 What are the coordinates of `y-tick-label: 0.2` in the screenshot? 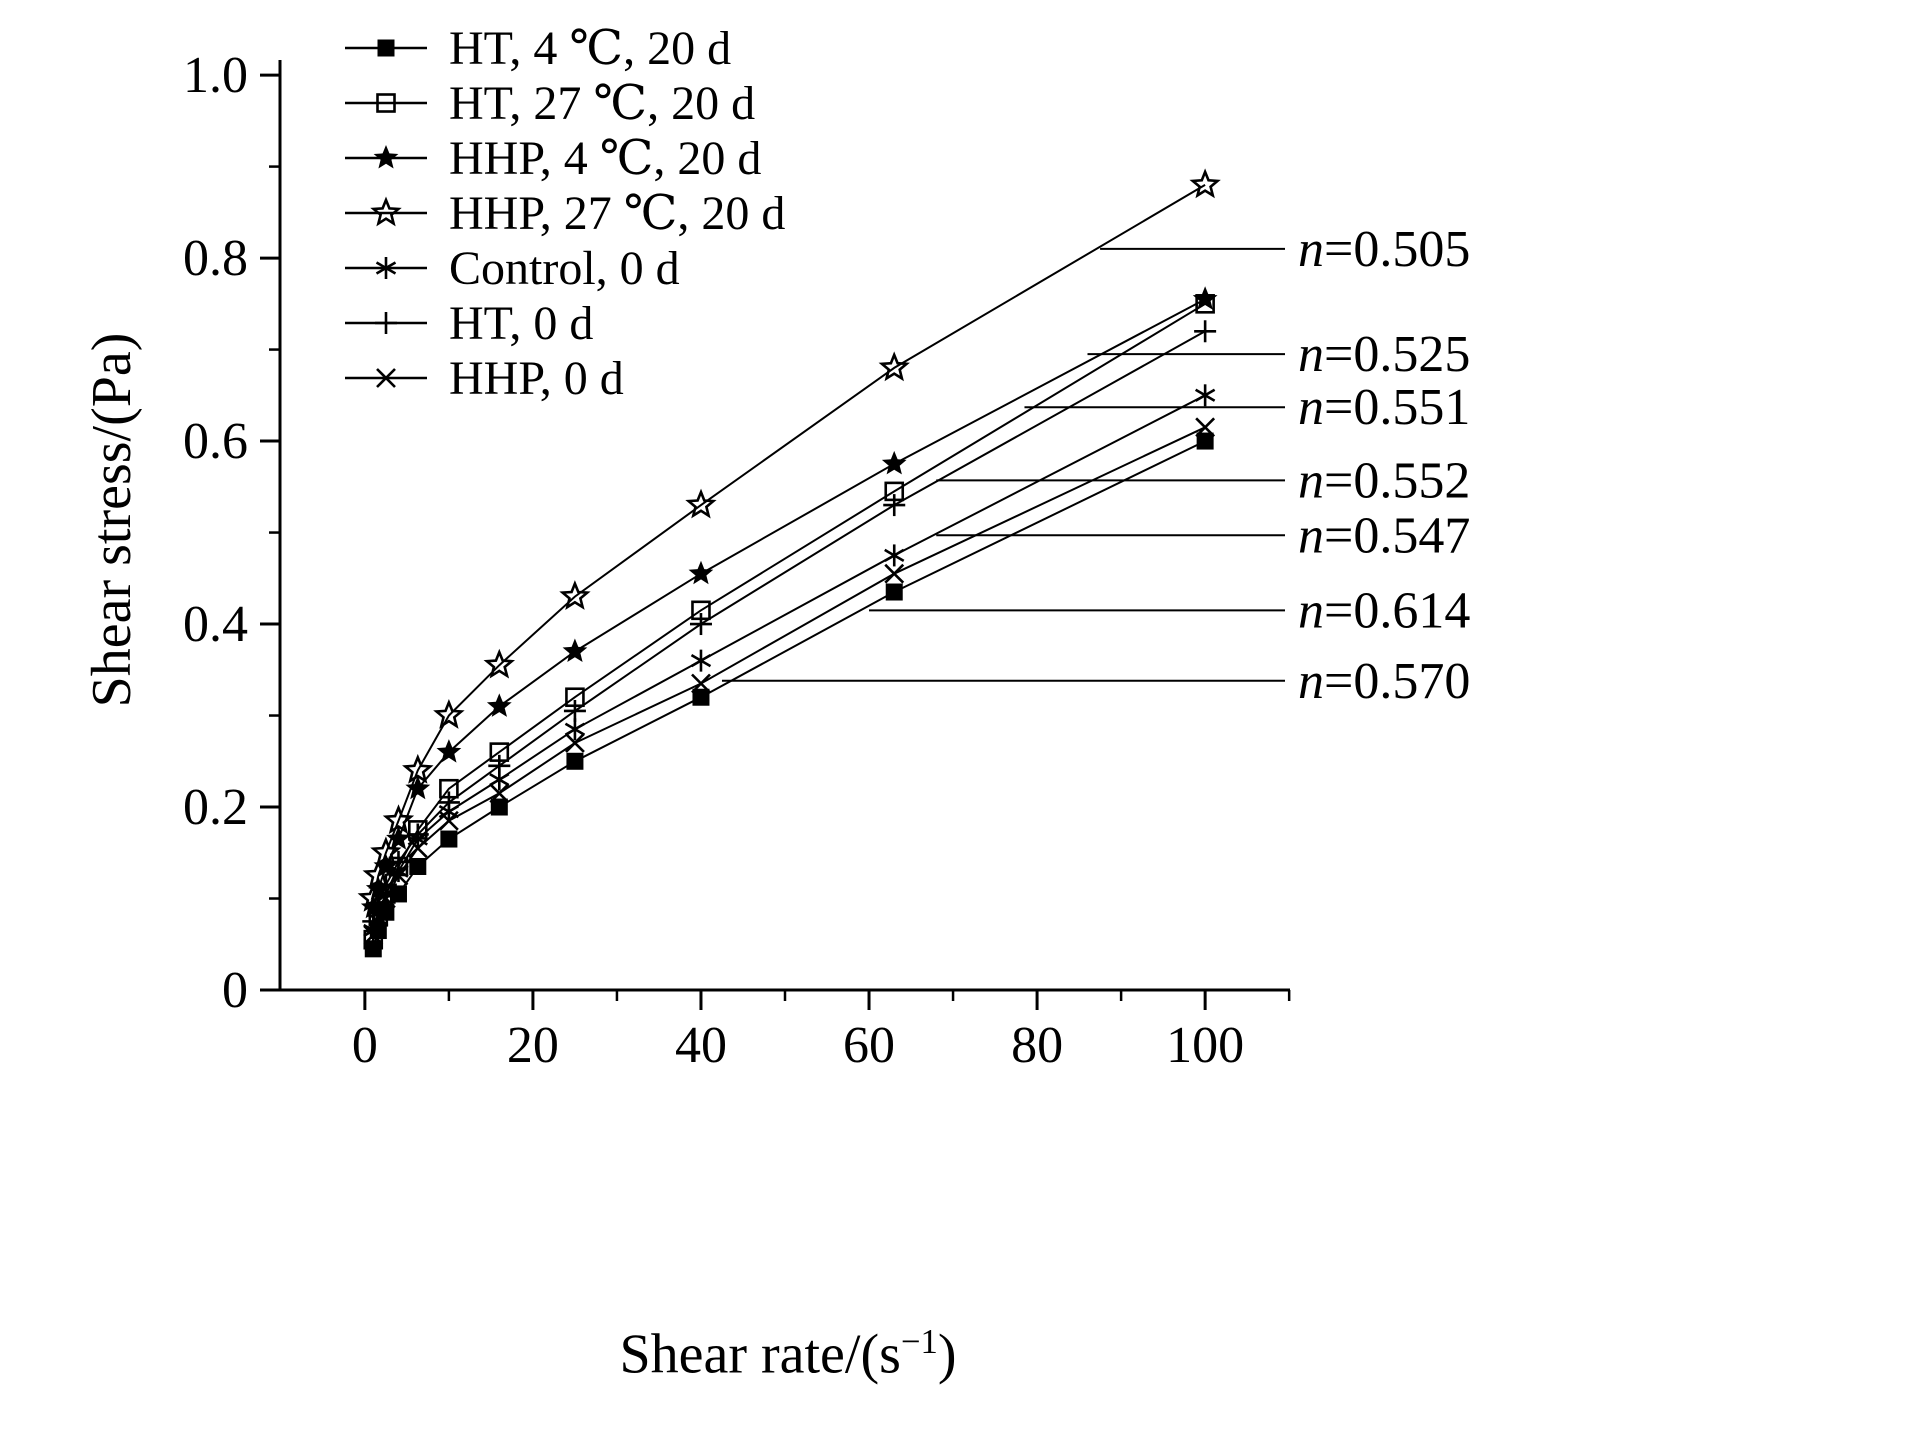 It's located at (215, 807).